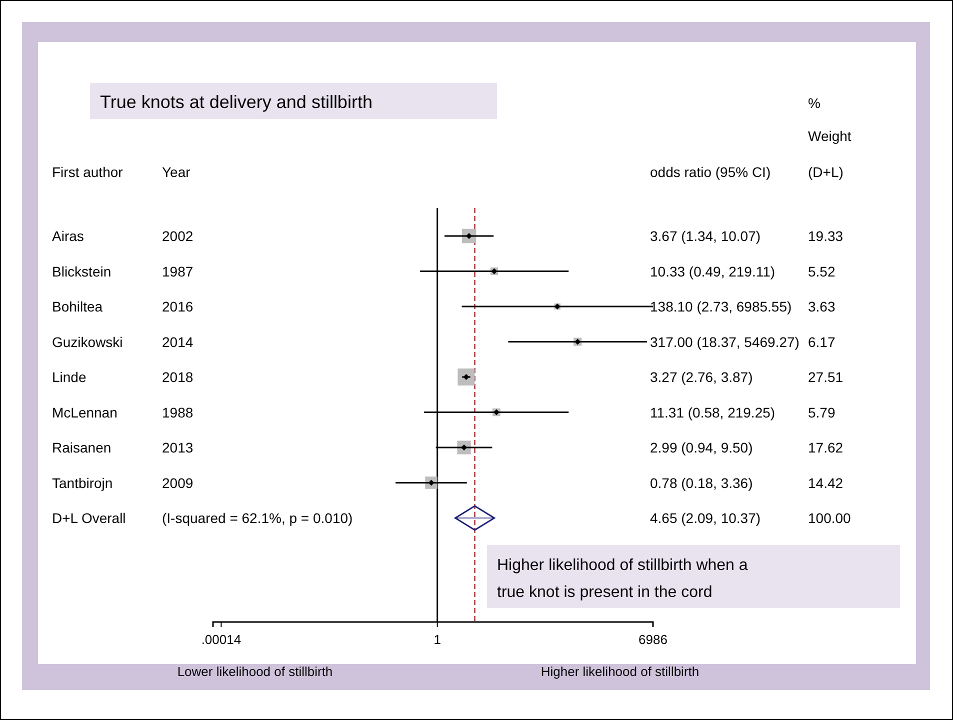 The height and width of the screenshot is (721, 954). Describe the element at coordinates (87, 342) in the screenshot. I see `y-tick-label: Guzikowski` at that location.